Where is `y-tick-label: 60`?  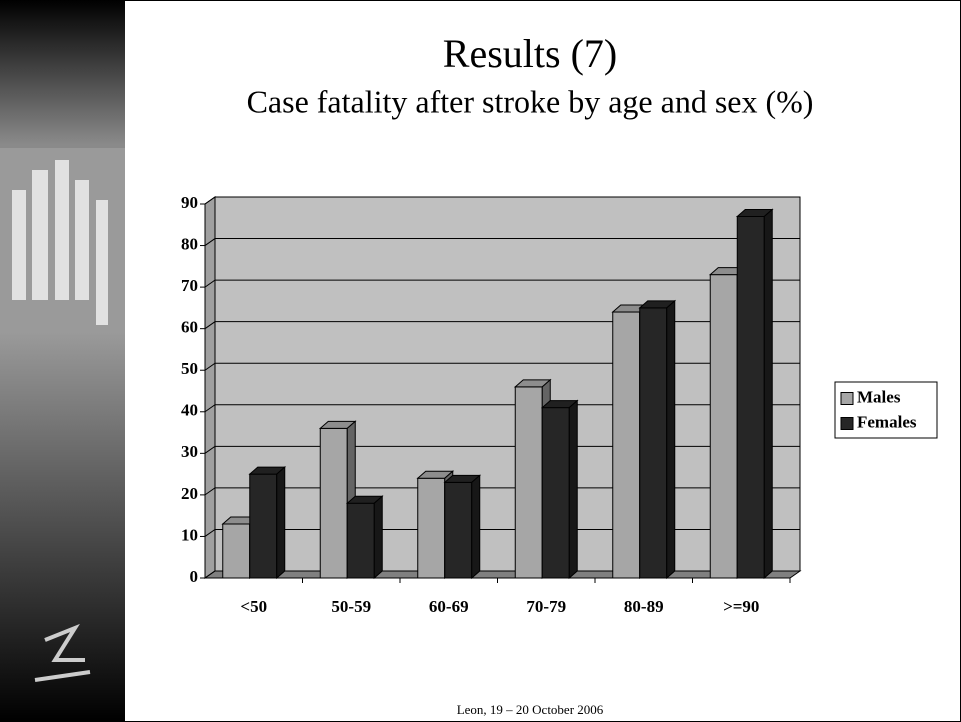
y-tick-label: 60 is located at coordinates (189, 327).